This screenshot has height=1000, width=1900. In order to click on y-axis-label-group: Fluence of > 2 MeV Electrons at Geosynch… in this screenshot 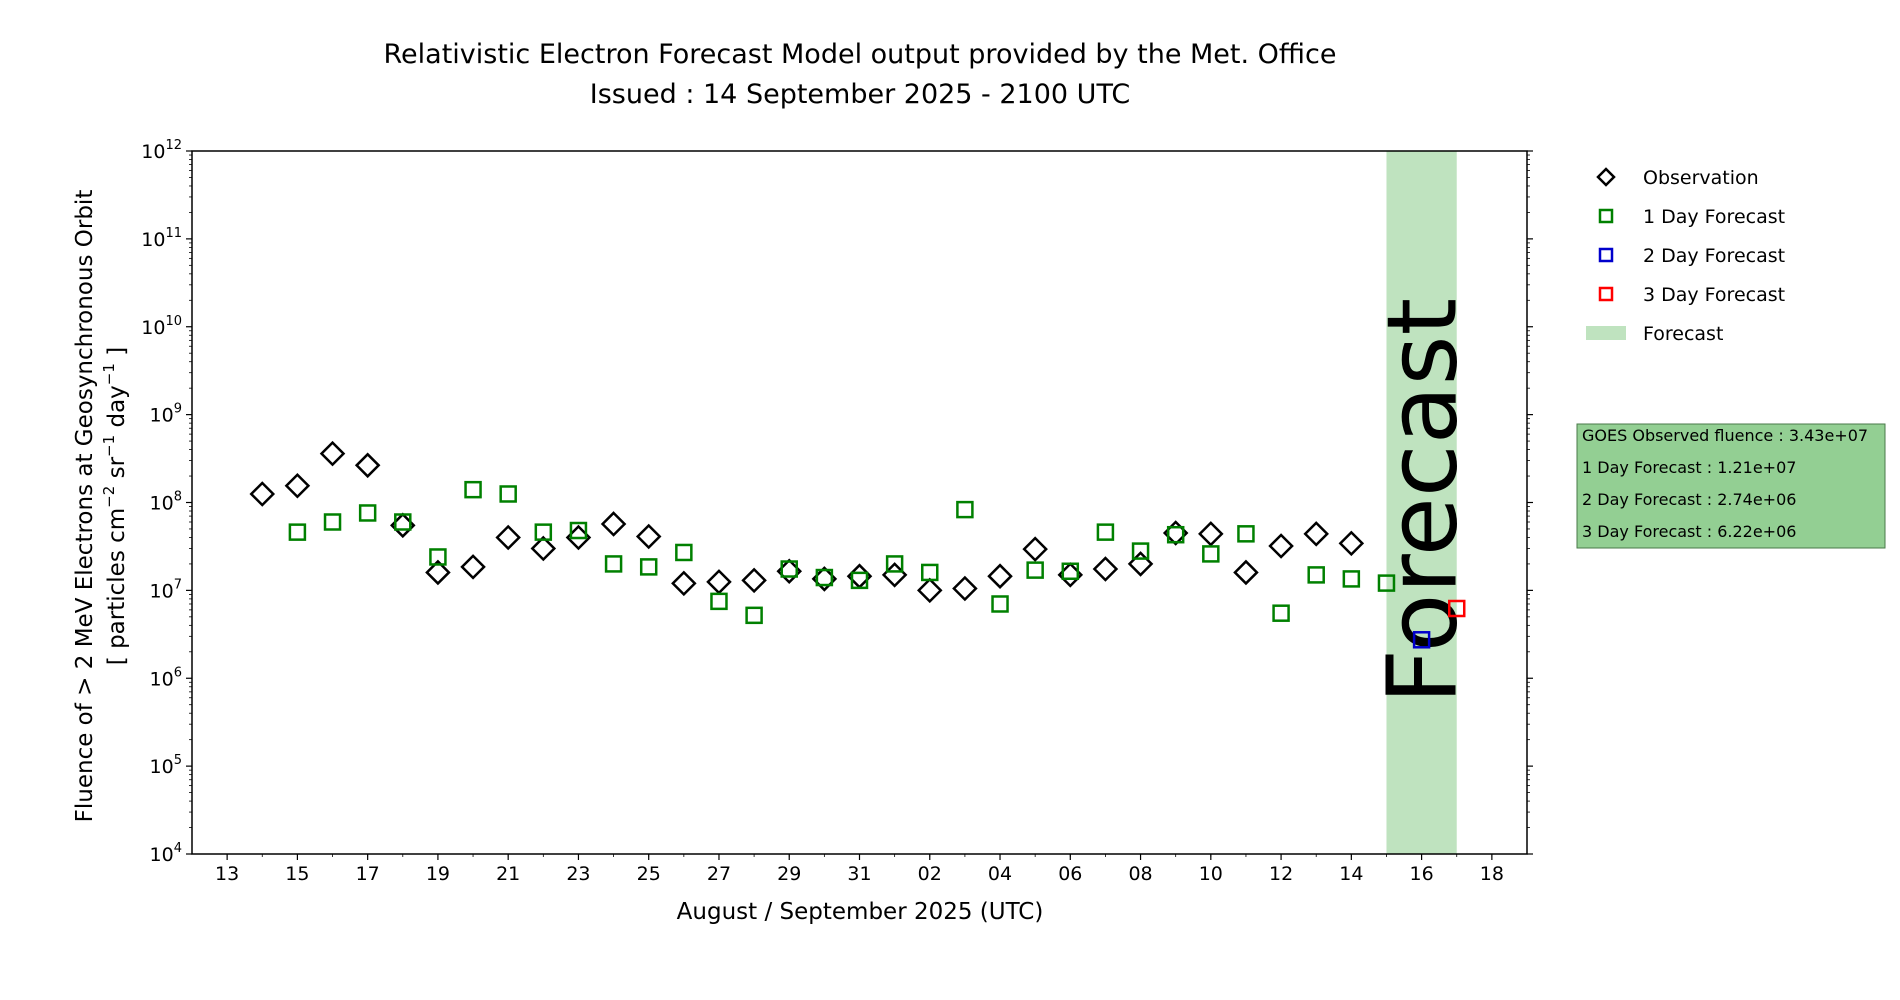, I will do `click(85, 506)`.